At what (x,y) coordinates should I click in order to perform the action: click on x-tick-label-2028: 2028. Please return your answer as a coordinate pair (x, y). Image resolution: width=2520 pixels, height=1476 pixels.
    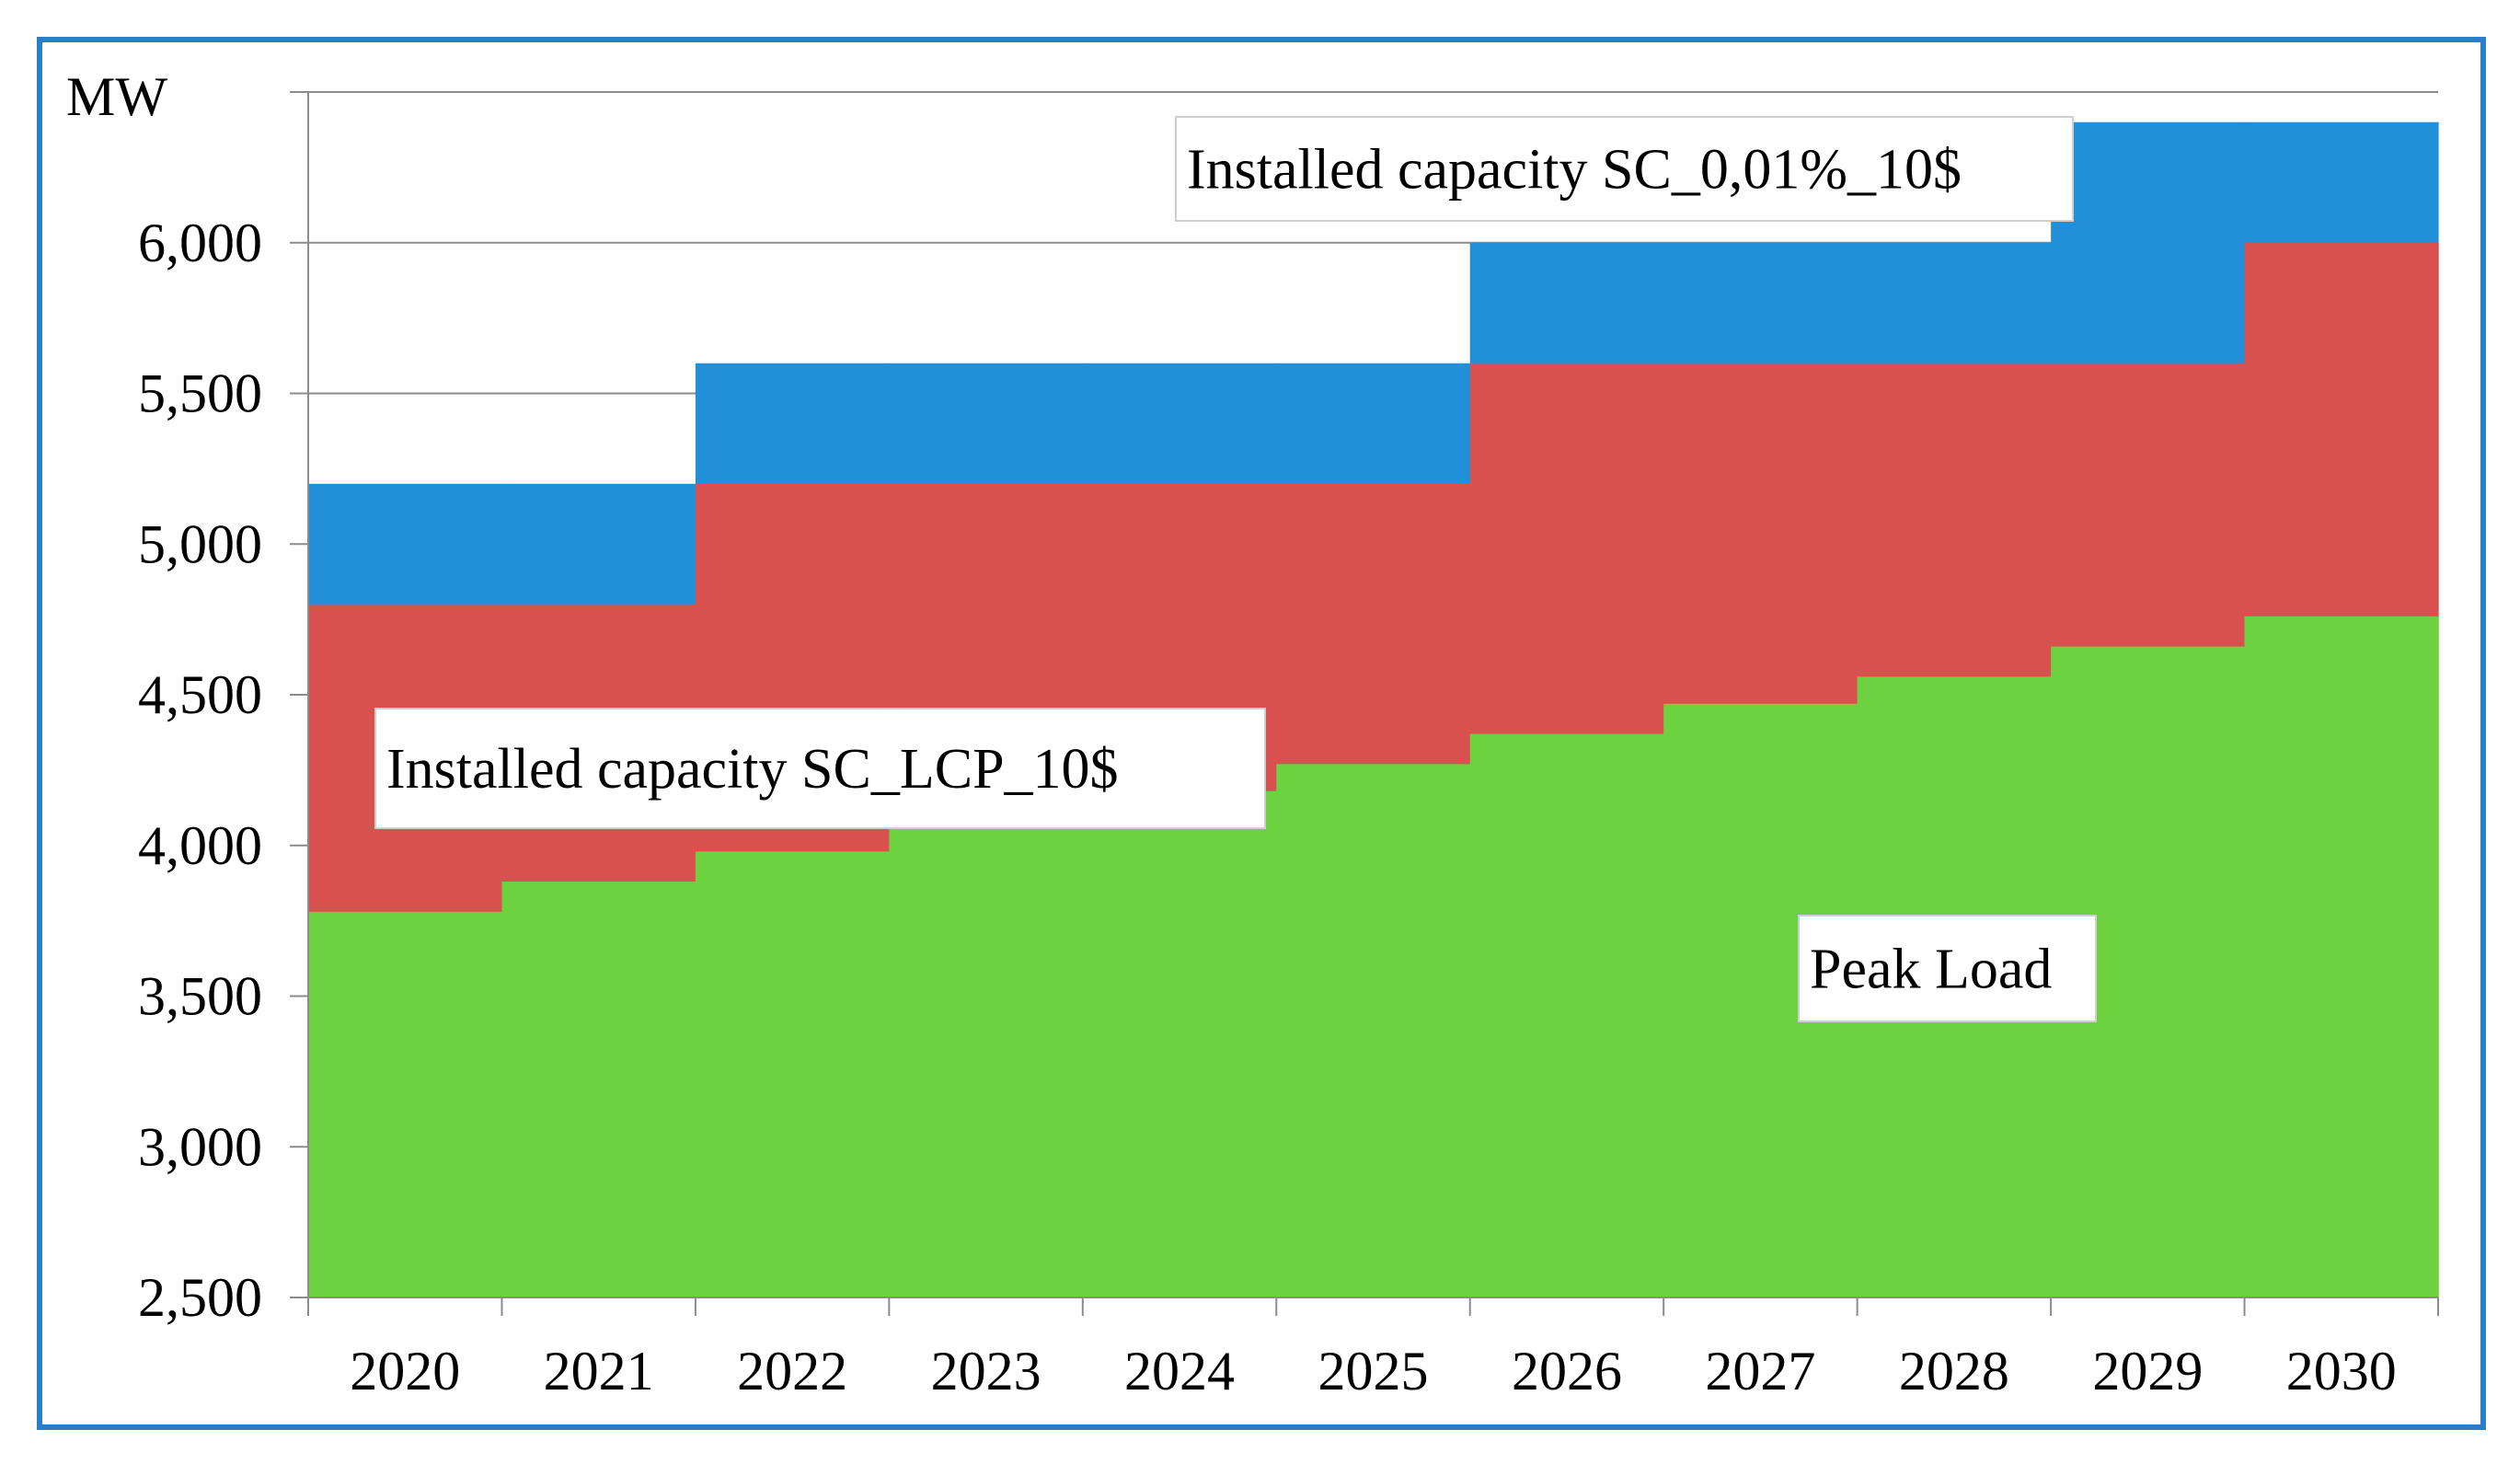
    Looking at the image, I should click on (1954, 1371).